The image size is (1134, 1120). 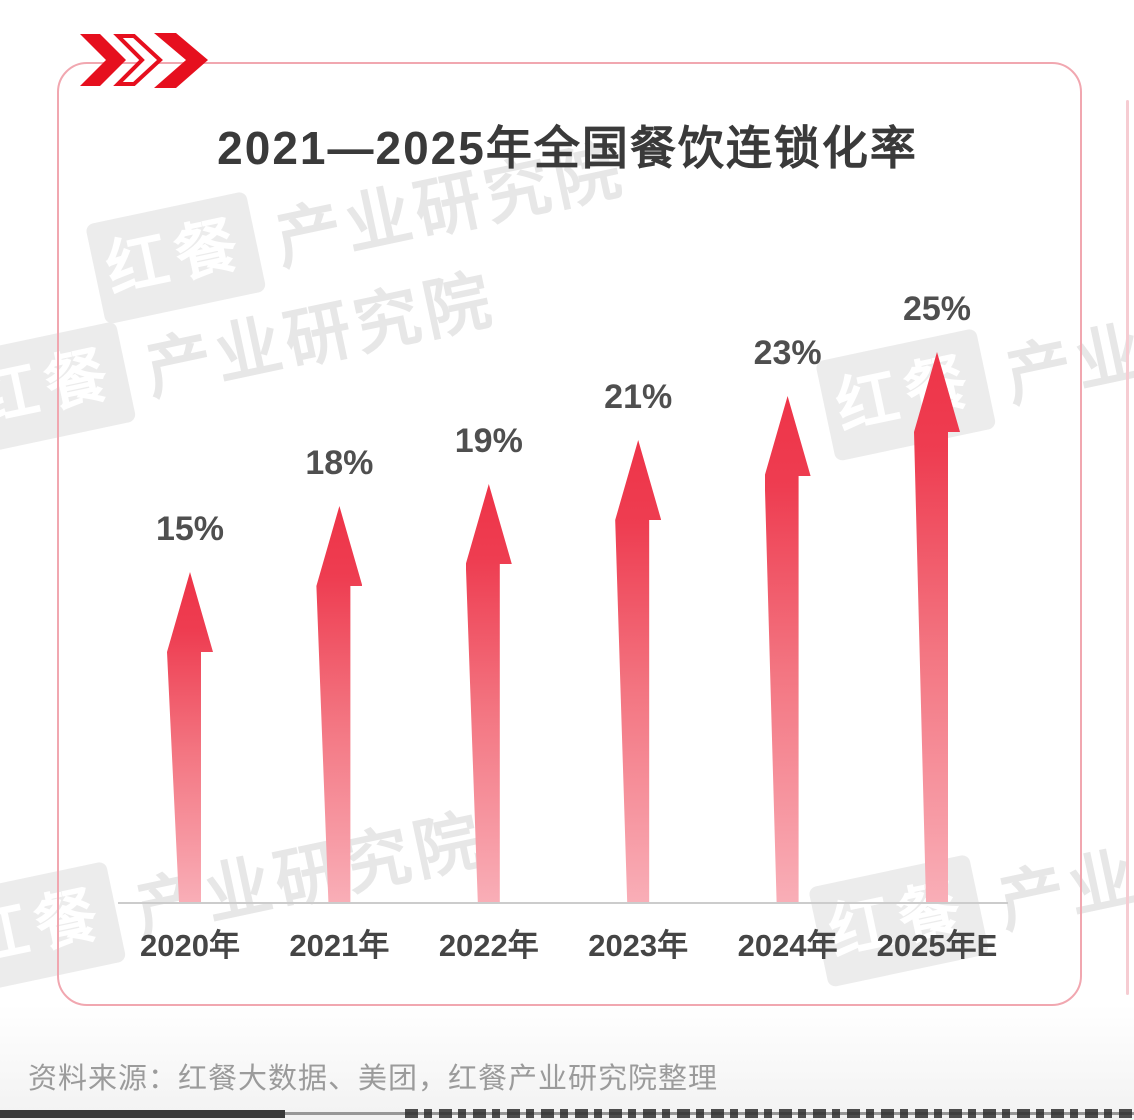 What do you see at coordinates (563, 903) in the screenshot?
I see `x-axis-line` at bounding box center [563, 903].